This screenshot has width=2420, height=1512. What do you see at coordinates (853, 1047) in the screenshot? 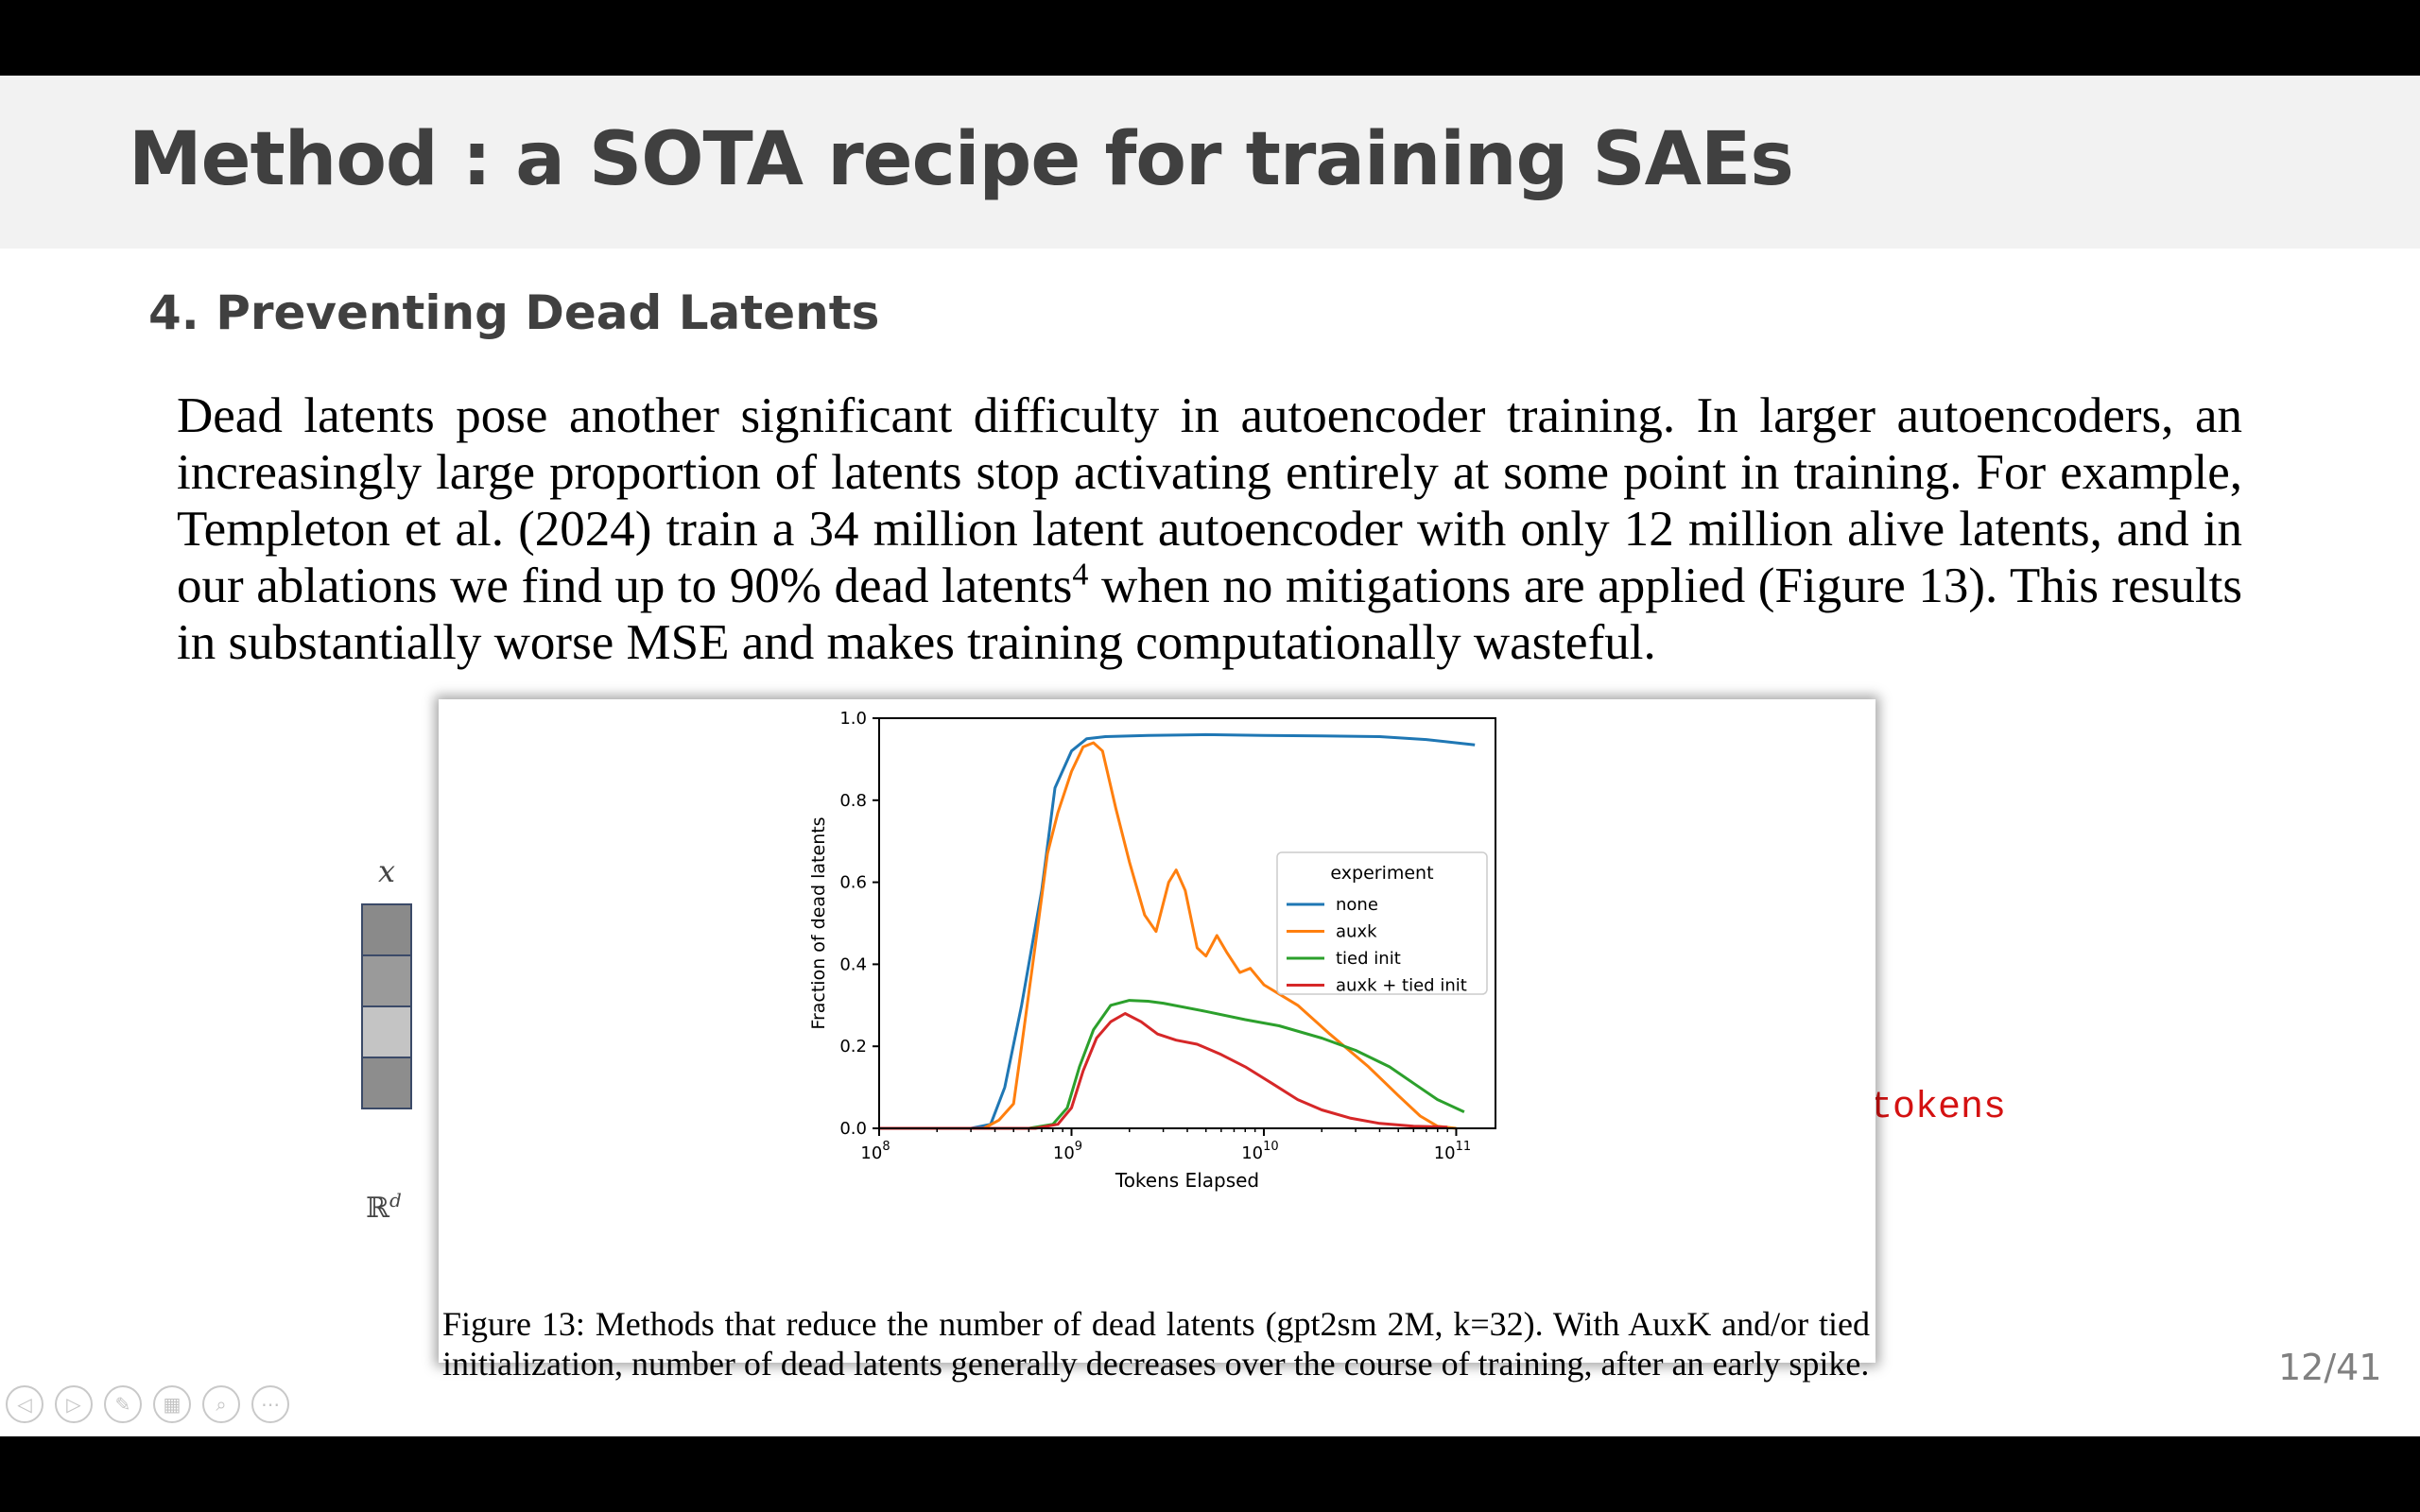
I see `y-tick-label: 0.2` at bounding box center [853, 1047].